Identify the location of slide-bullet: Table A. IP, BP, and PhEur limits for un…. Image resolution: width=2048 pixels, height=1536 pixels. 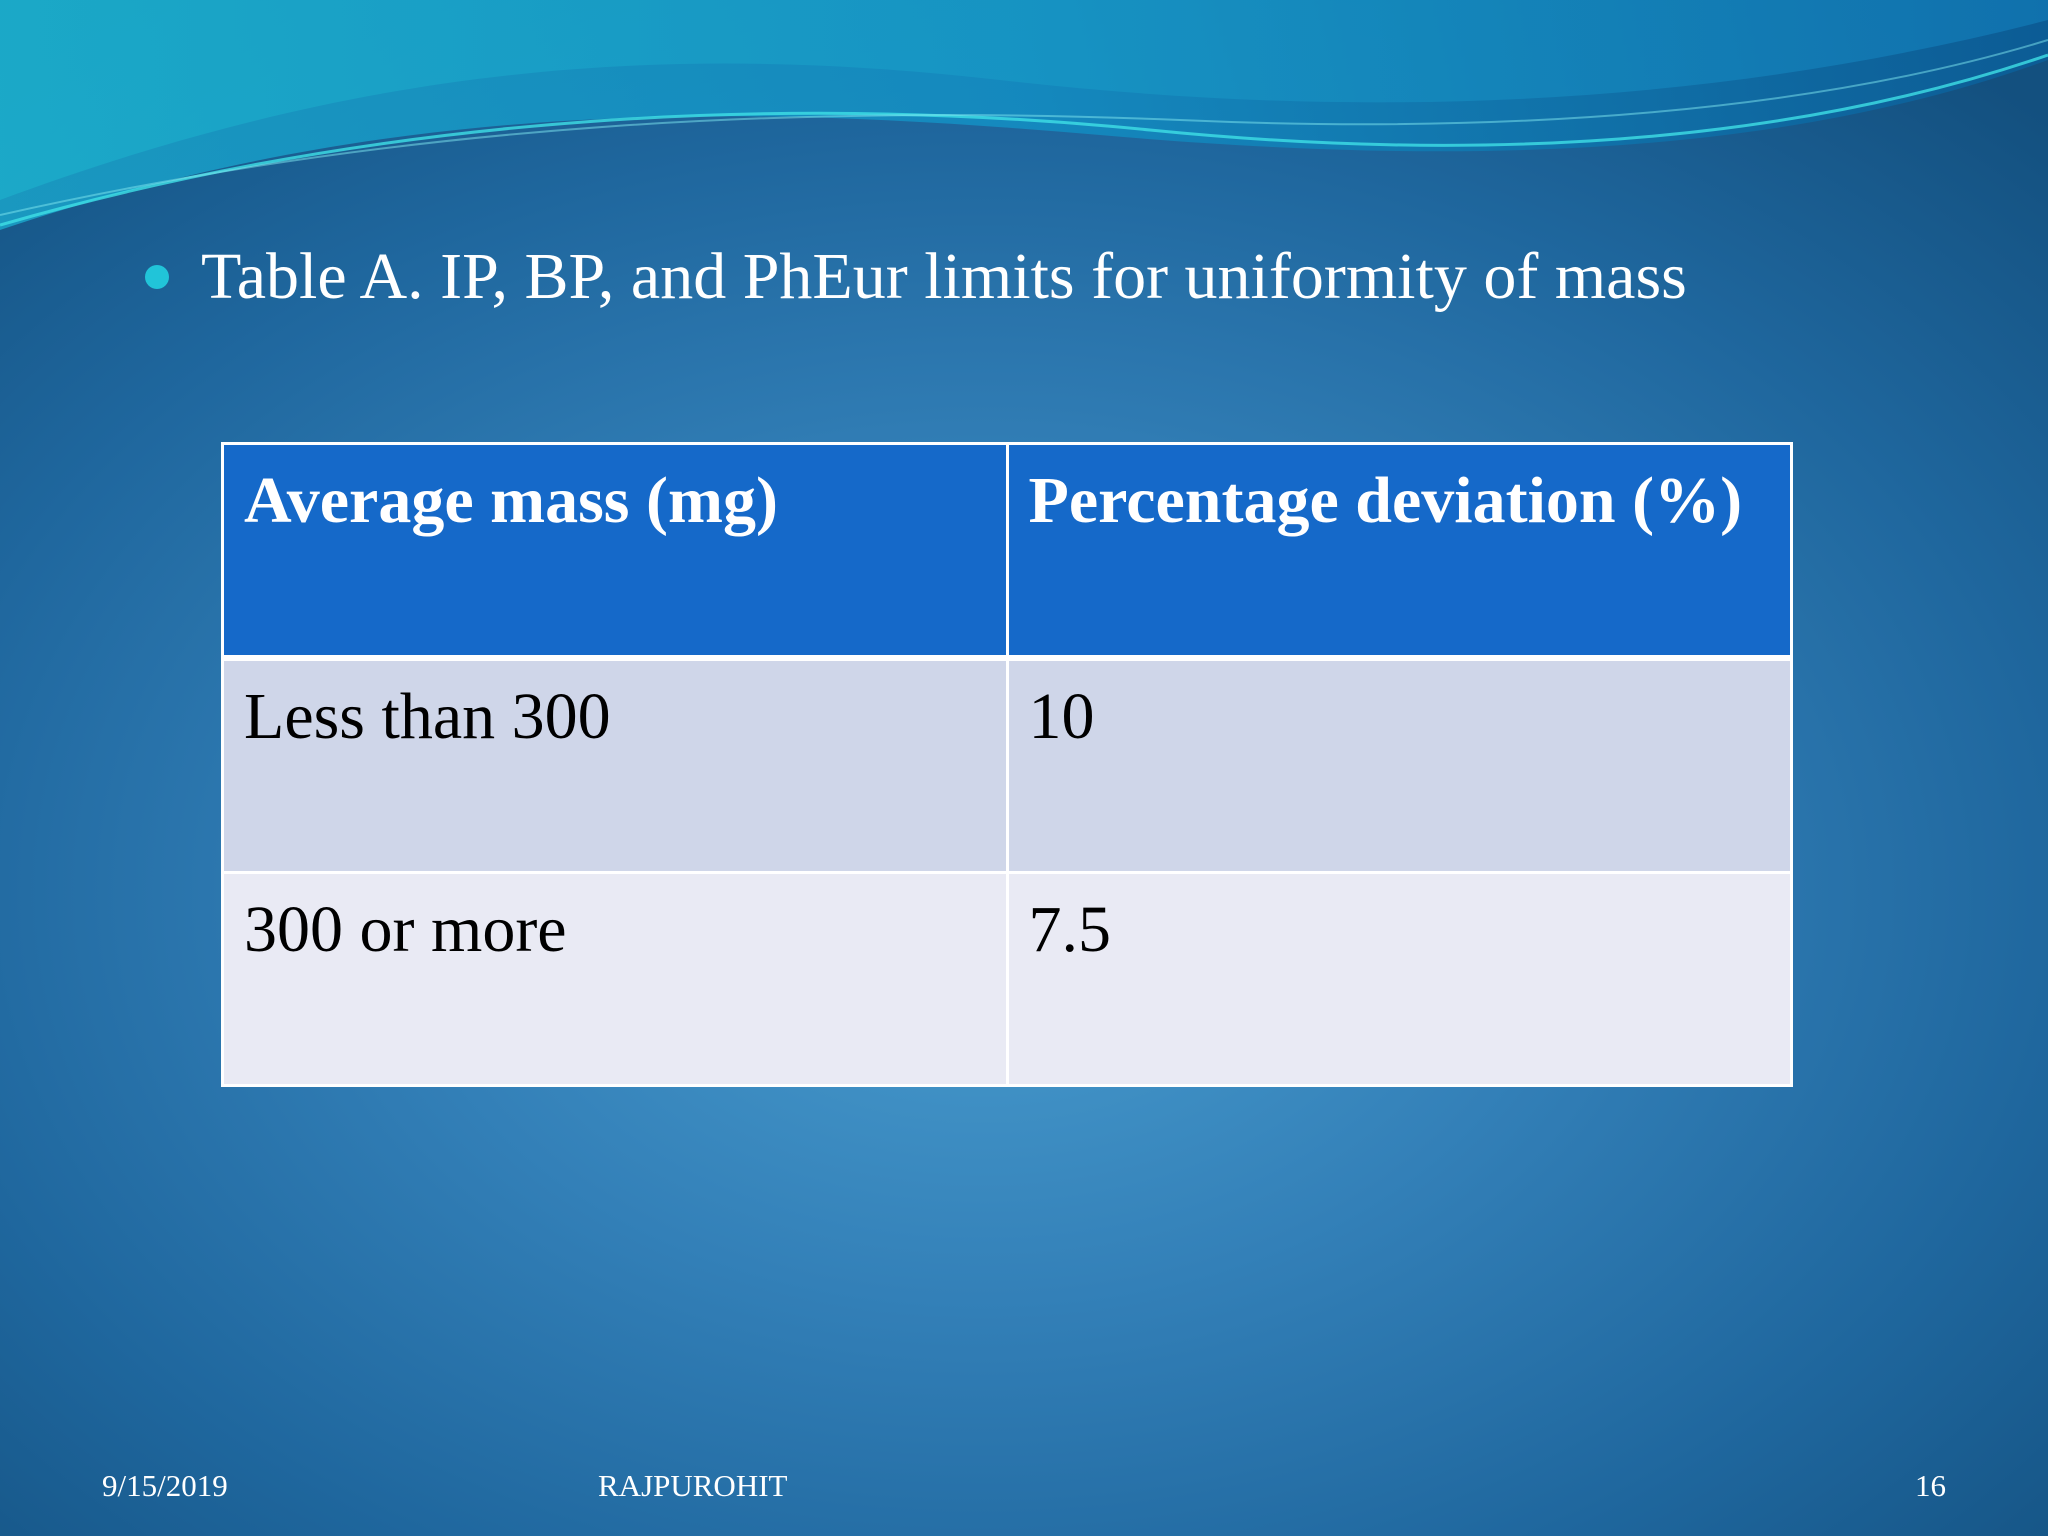
(916, 277).